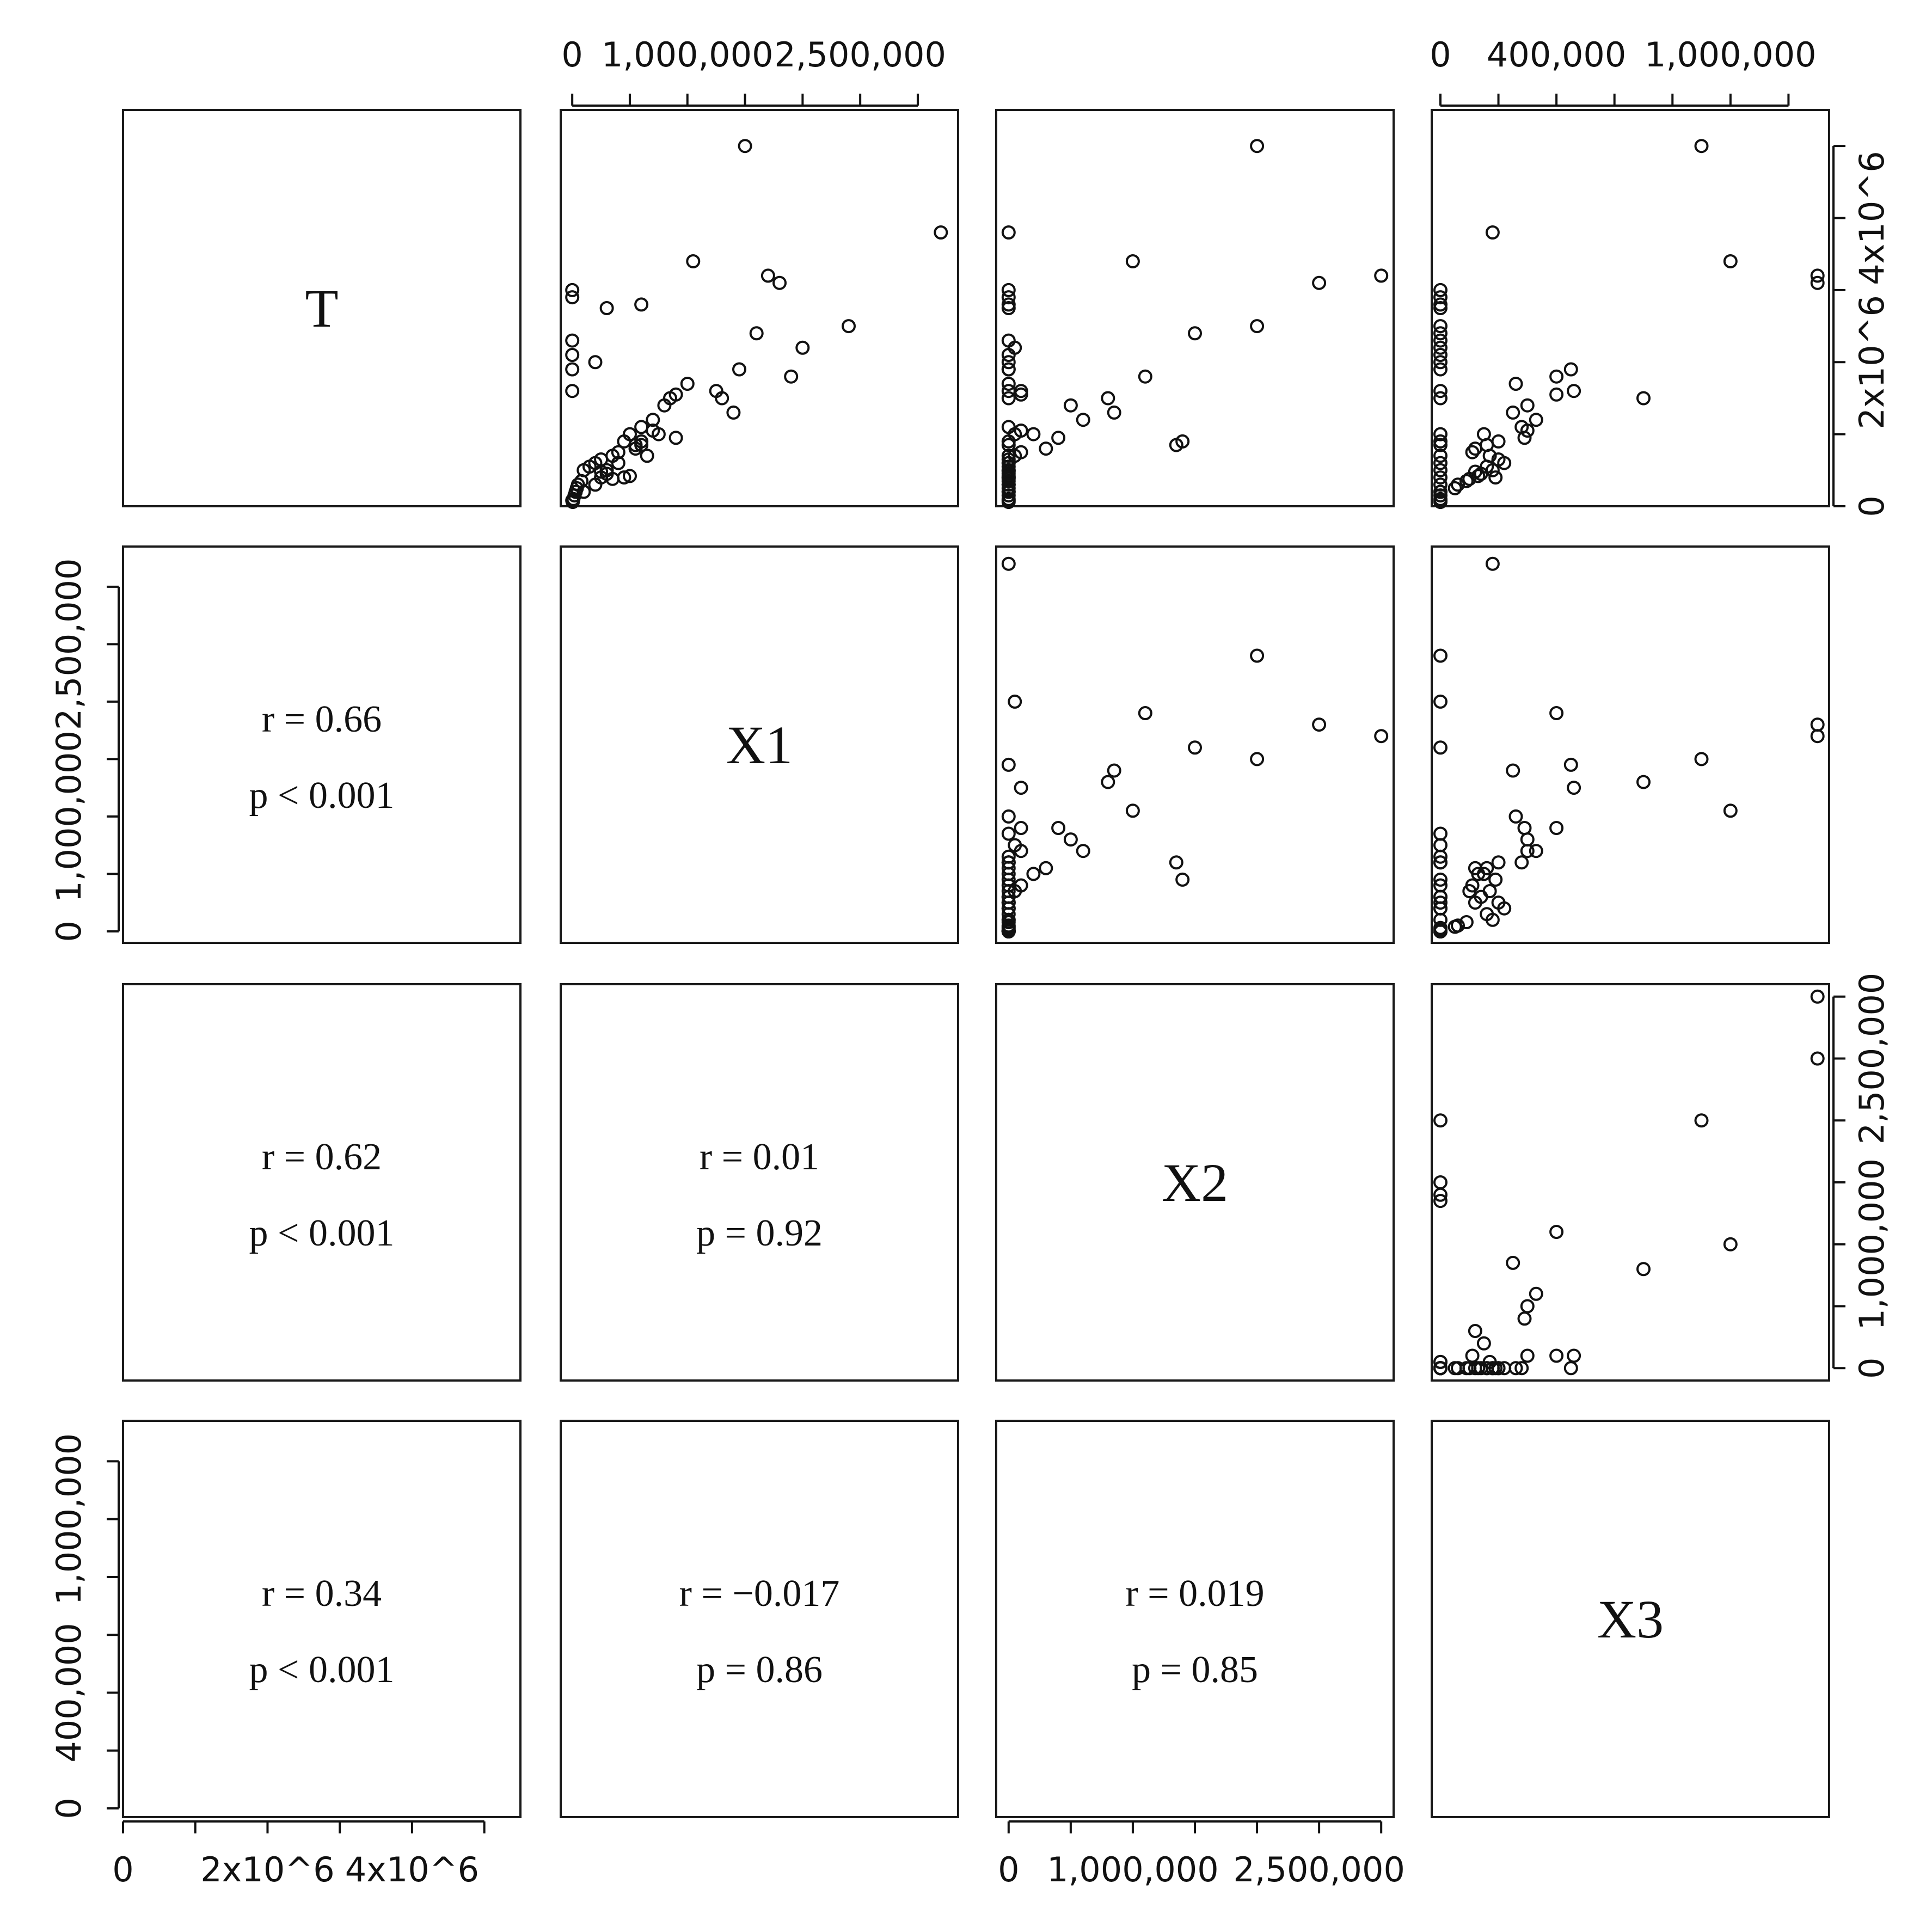 The width and height of the screenshot is (1932, 1908). Describe the element at coordinates (322, 1594) in the screenshot. I see `correlation-r: r = 0.34` at that location.